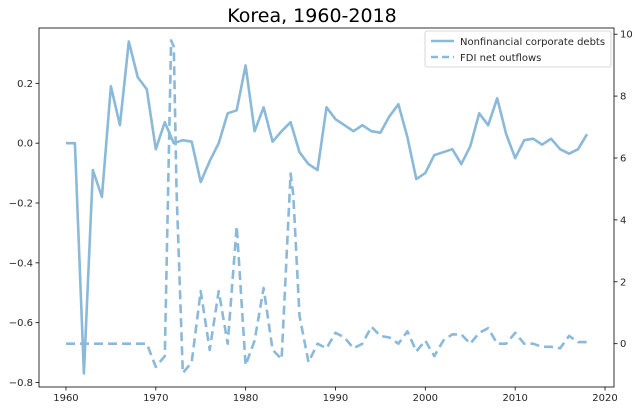  I want to click on x-tick-label: 1970, so click(155, 398).